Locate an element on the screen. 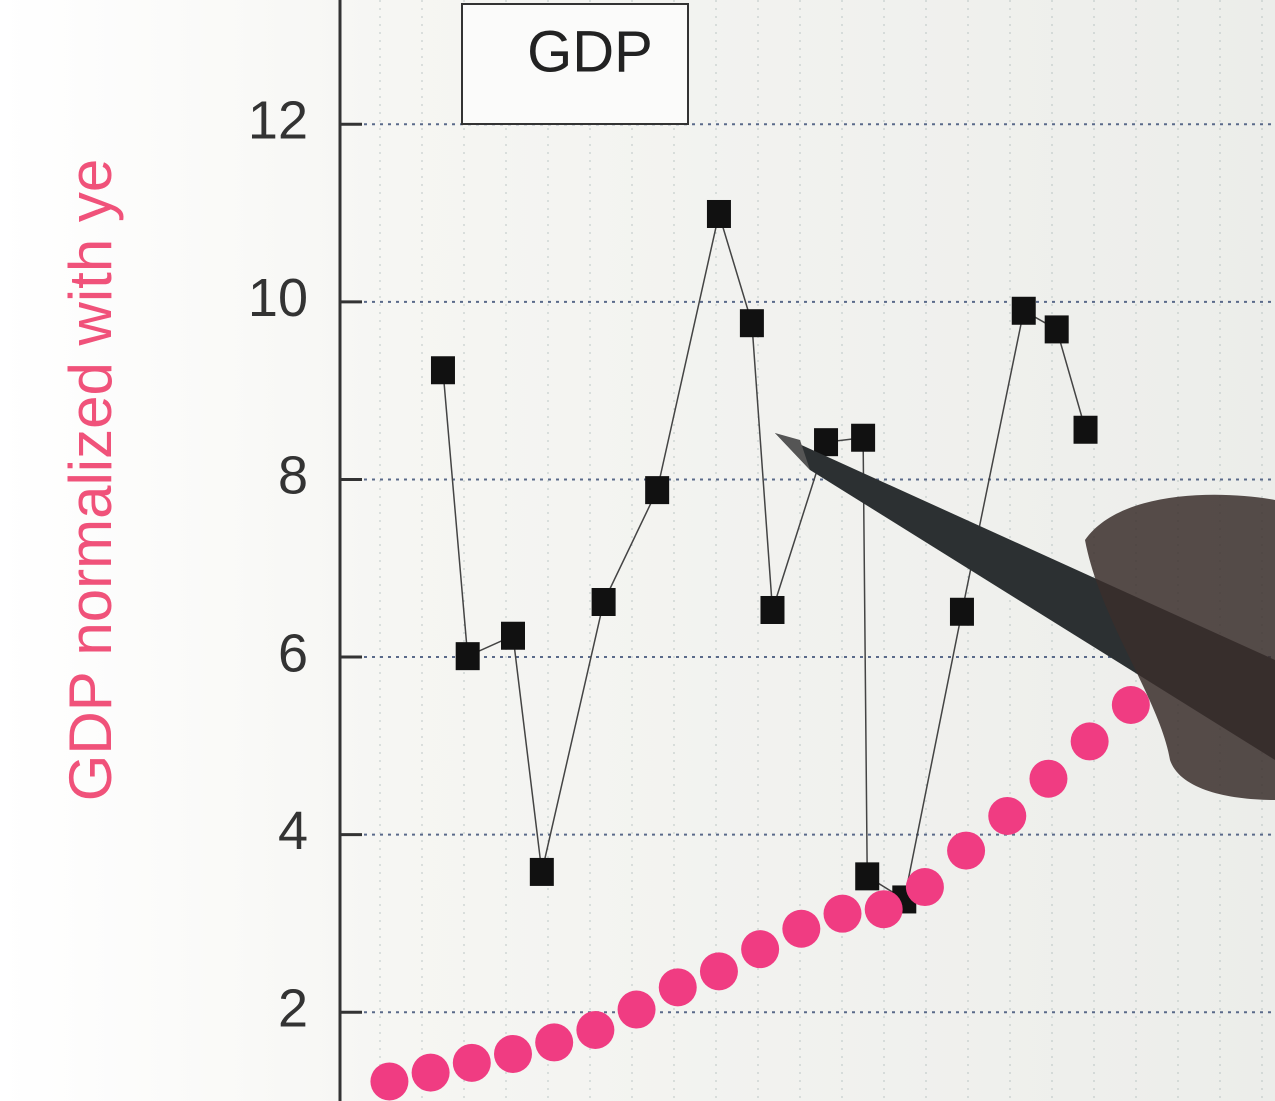  y-tick-label: 8 is located at coordinates (293, 476).